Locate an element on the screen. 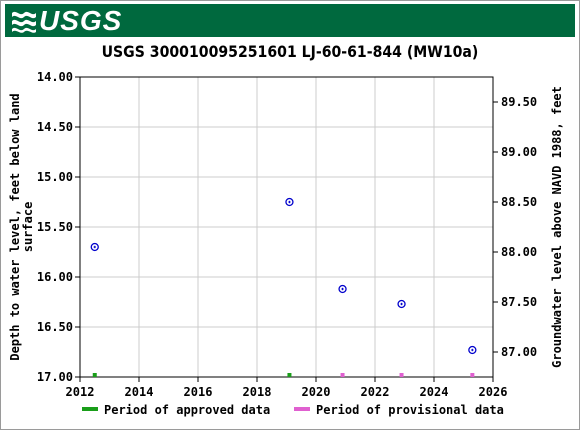 Image resolution: width=580 pixels, height=430 pixels. y-axis-left-label-line: surface is located at coordinates (28, 227).